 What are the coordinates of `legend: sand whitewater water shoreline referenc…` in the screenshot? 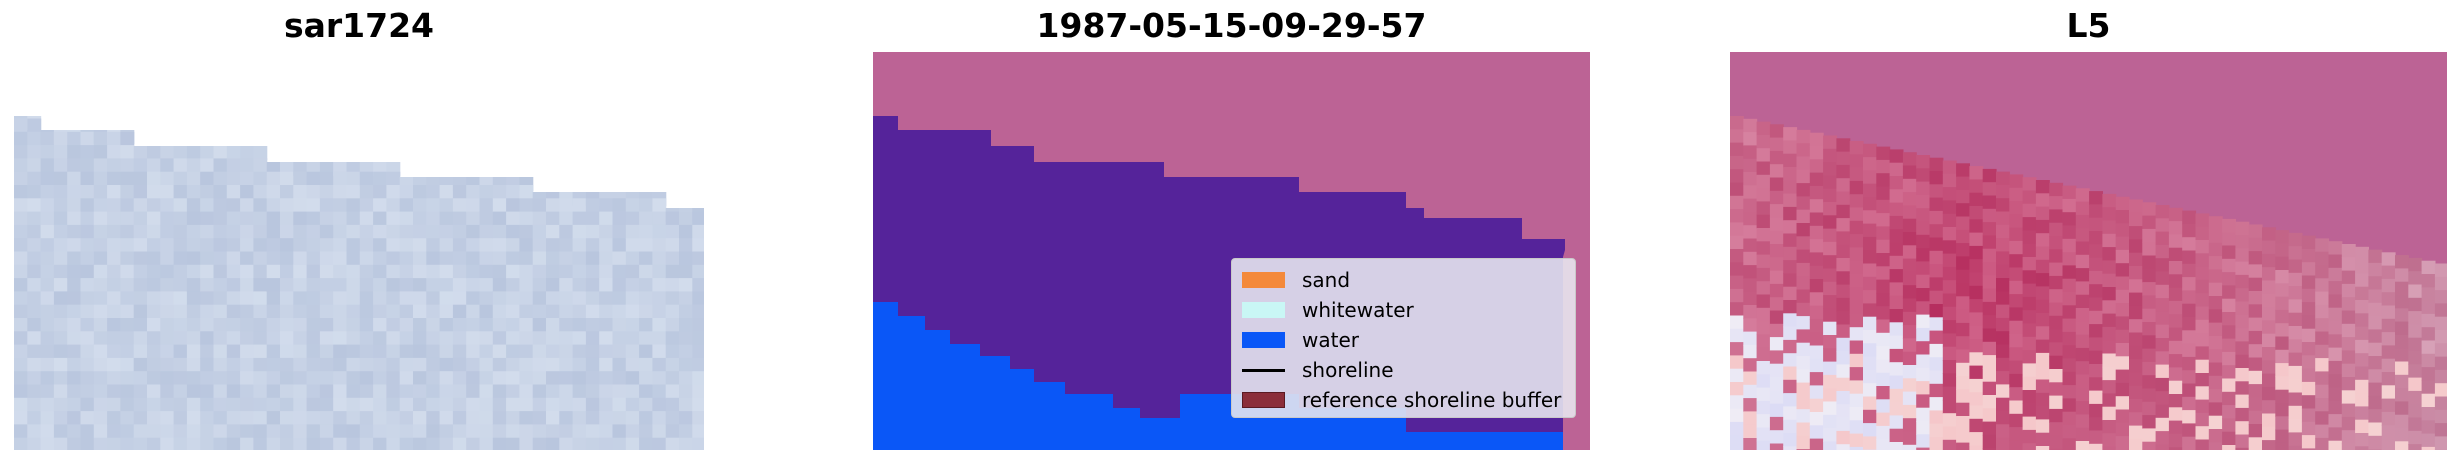 It's located at (1403, 338).